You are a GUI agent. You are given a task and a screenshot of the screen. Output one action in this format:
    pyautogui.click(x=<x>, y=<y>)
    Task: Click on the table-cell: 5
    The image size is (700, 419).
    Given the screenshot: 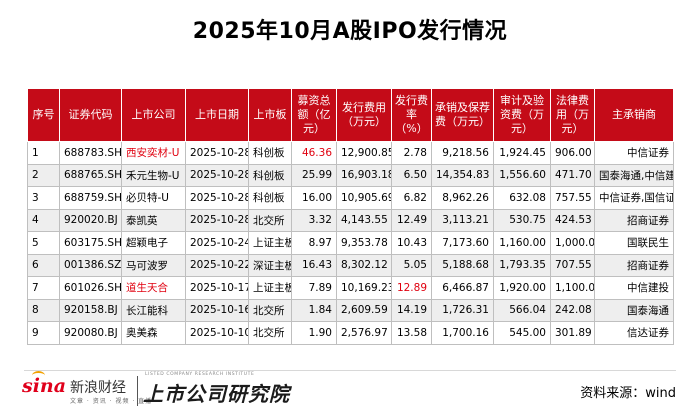 What is the action you would take?
    pyautogui.click(x=43, y=243)
    